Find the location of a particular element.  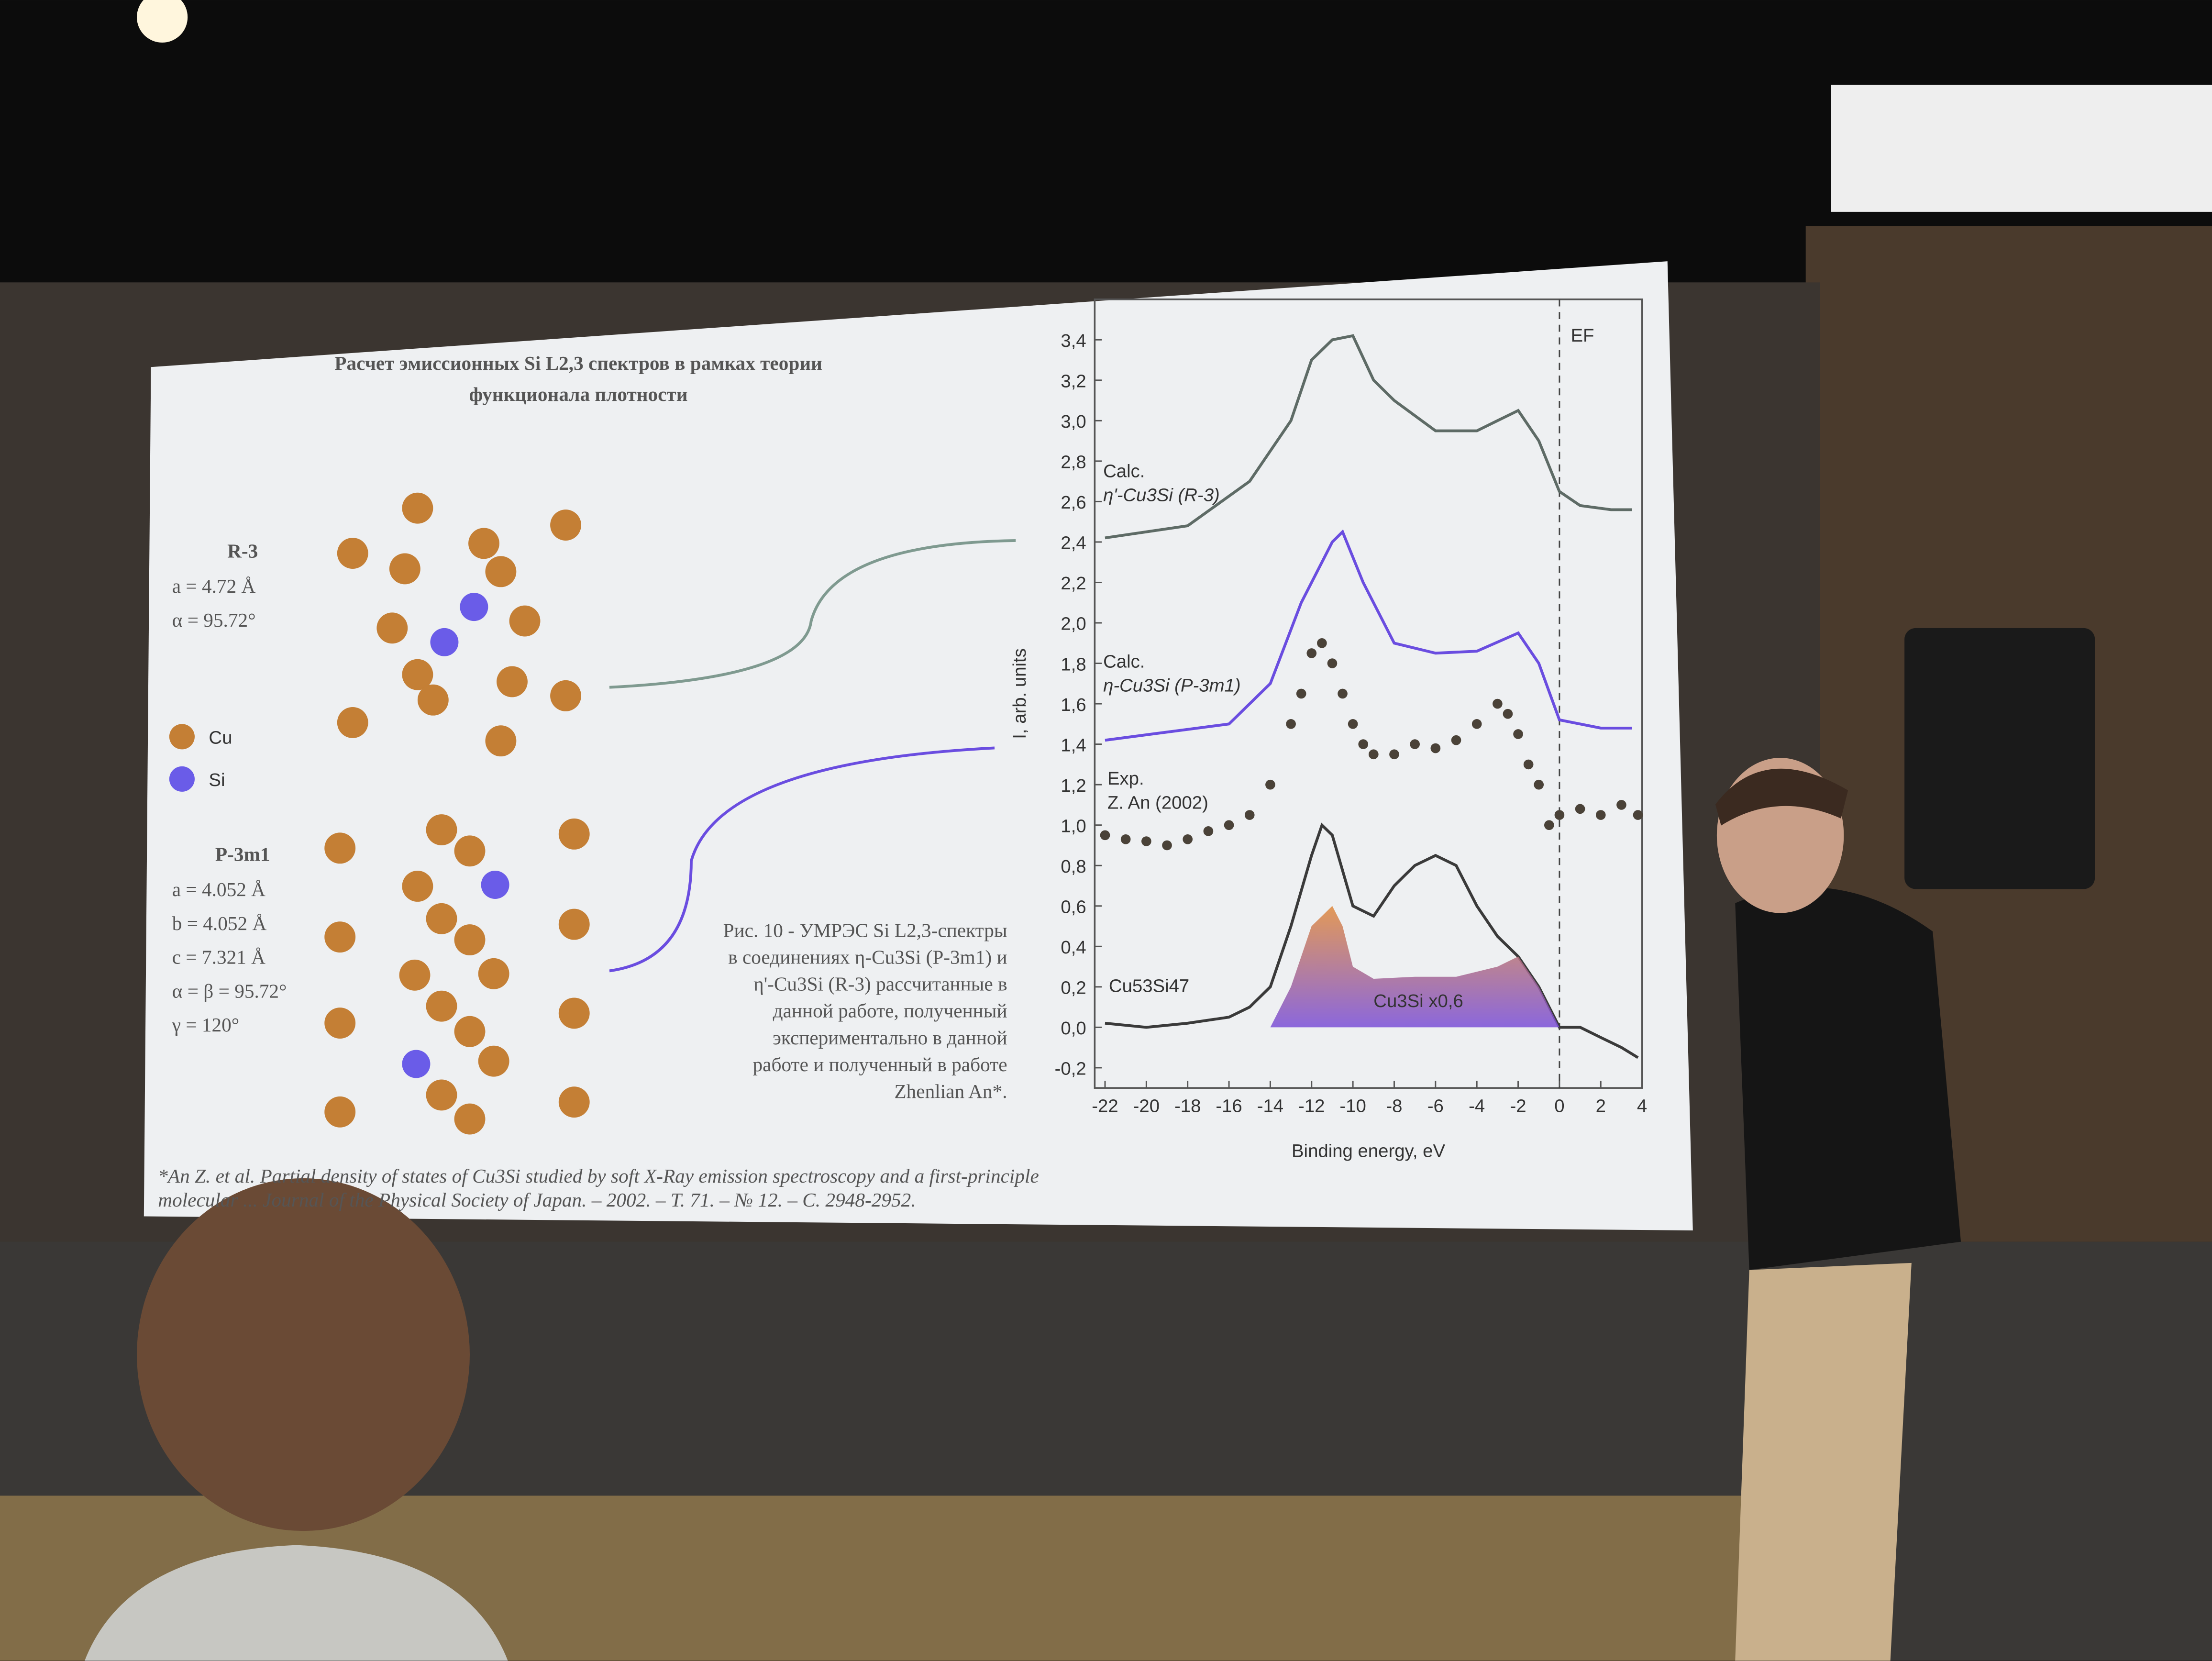

slide-title: функционала плотности is located at coordinates (578, 394).